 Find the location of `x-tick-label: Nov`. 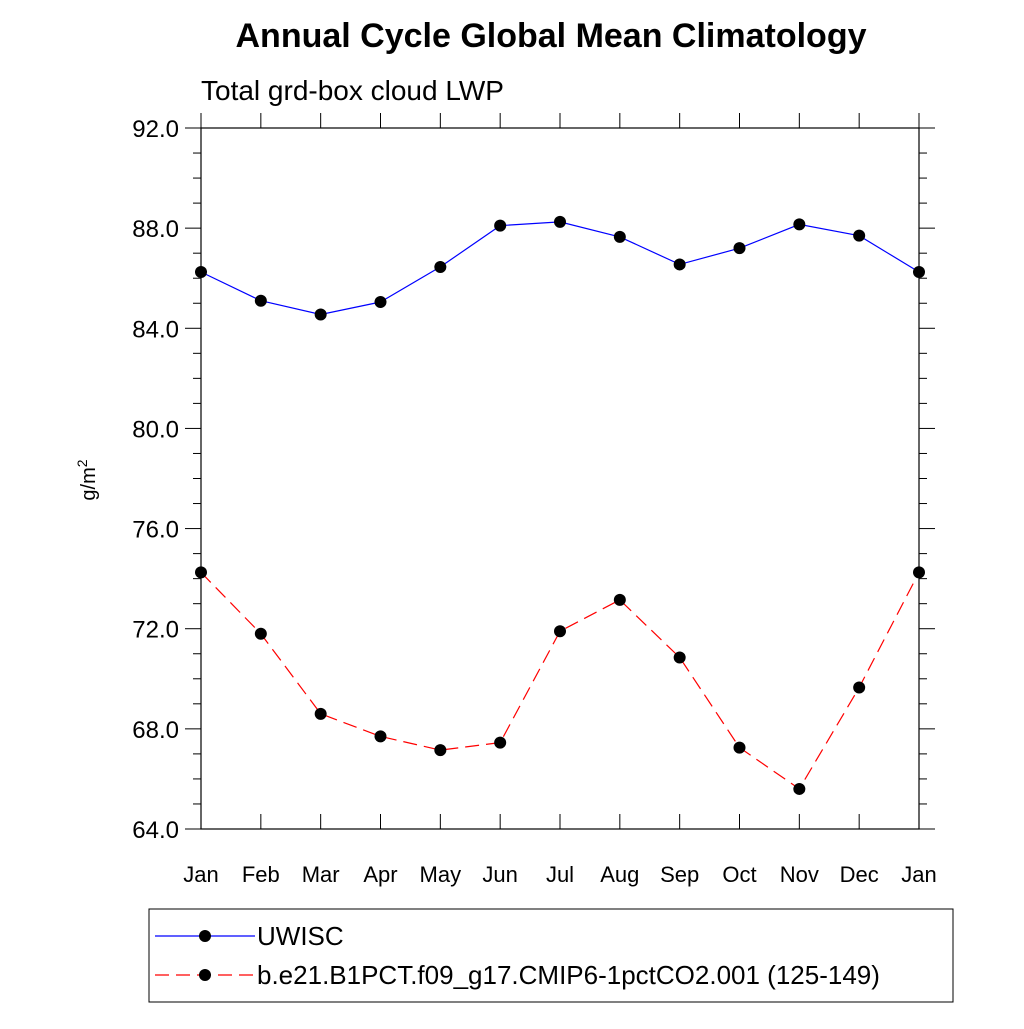

x-tick-label: Nov is located at coordinates (799, 874).